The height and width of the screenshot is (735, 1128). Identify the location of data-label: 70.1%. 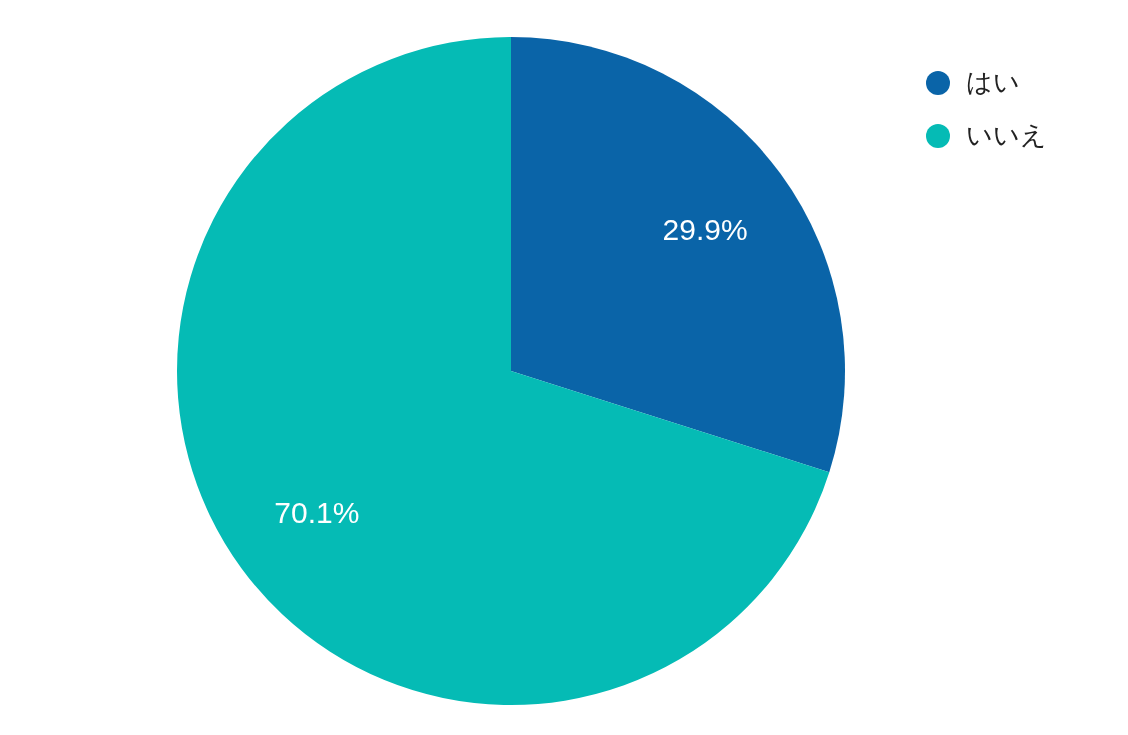
(317, 513).